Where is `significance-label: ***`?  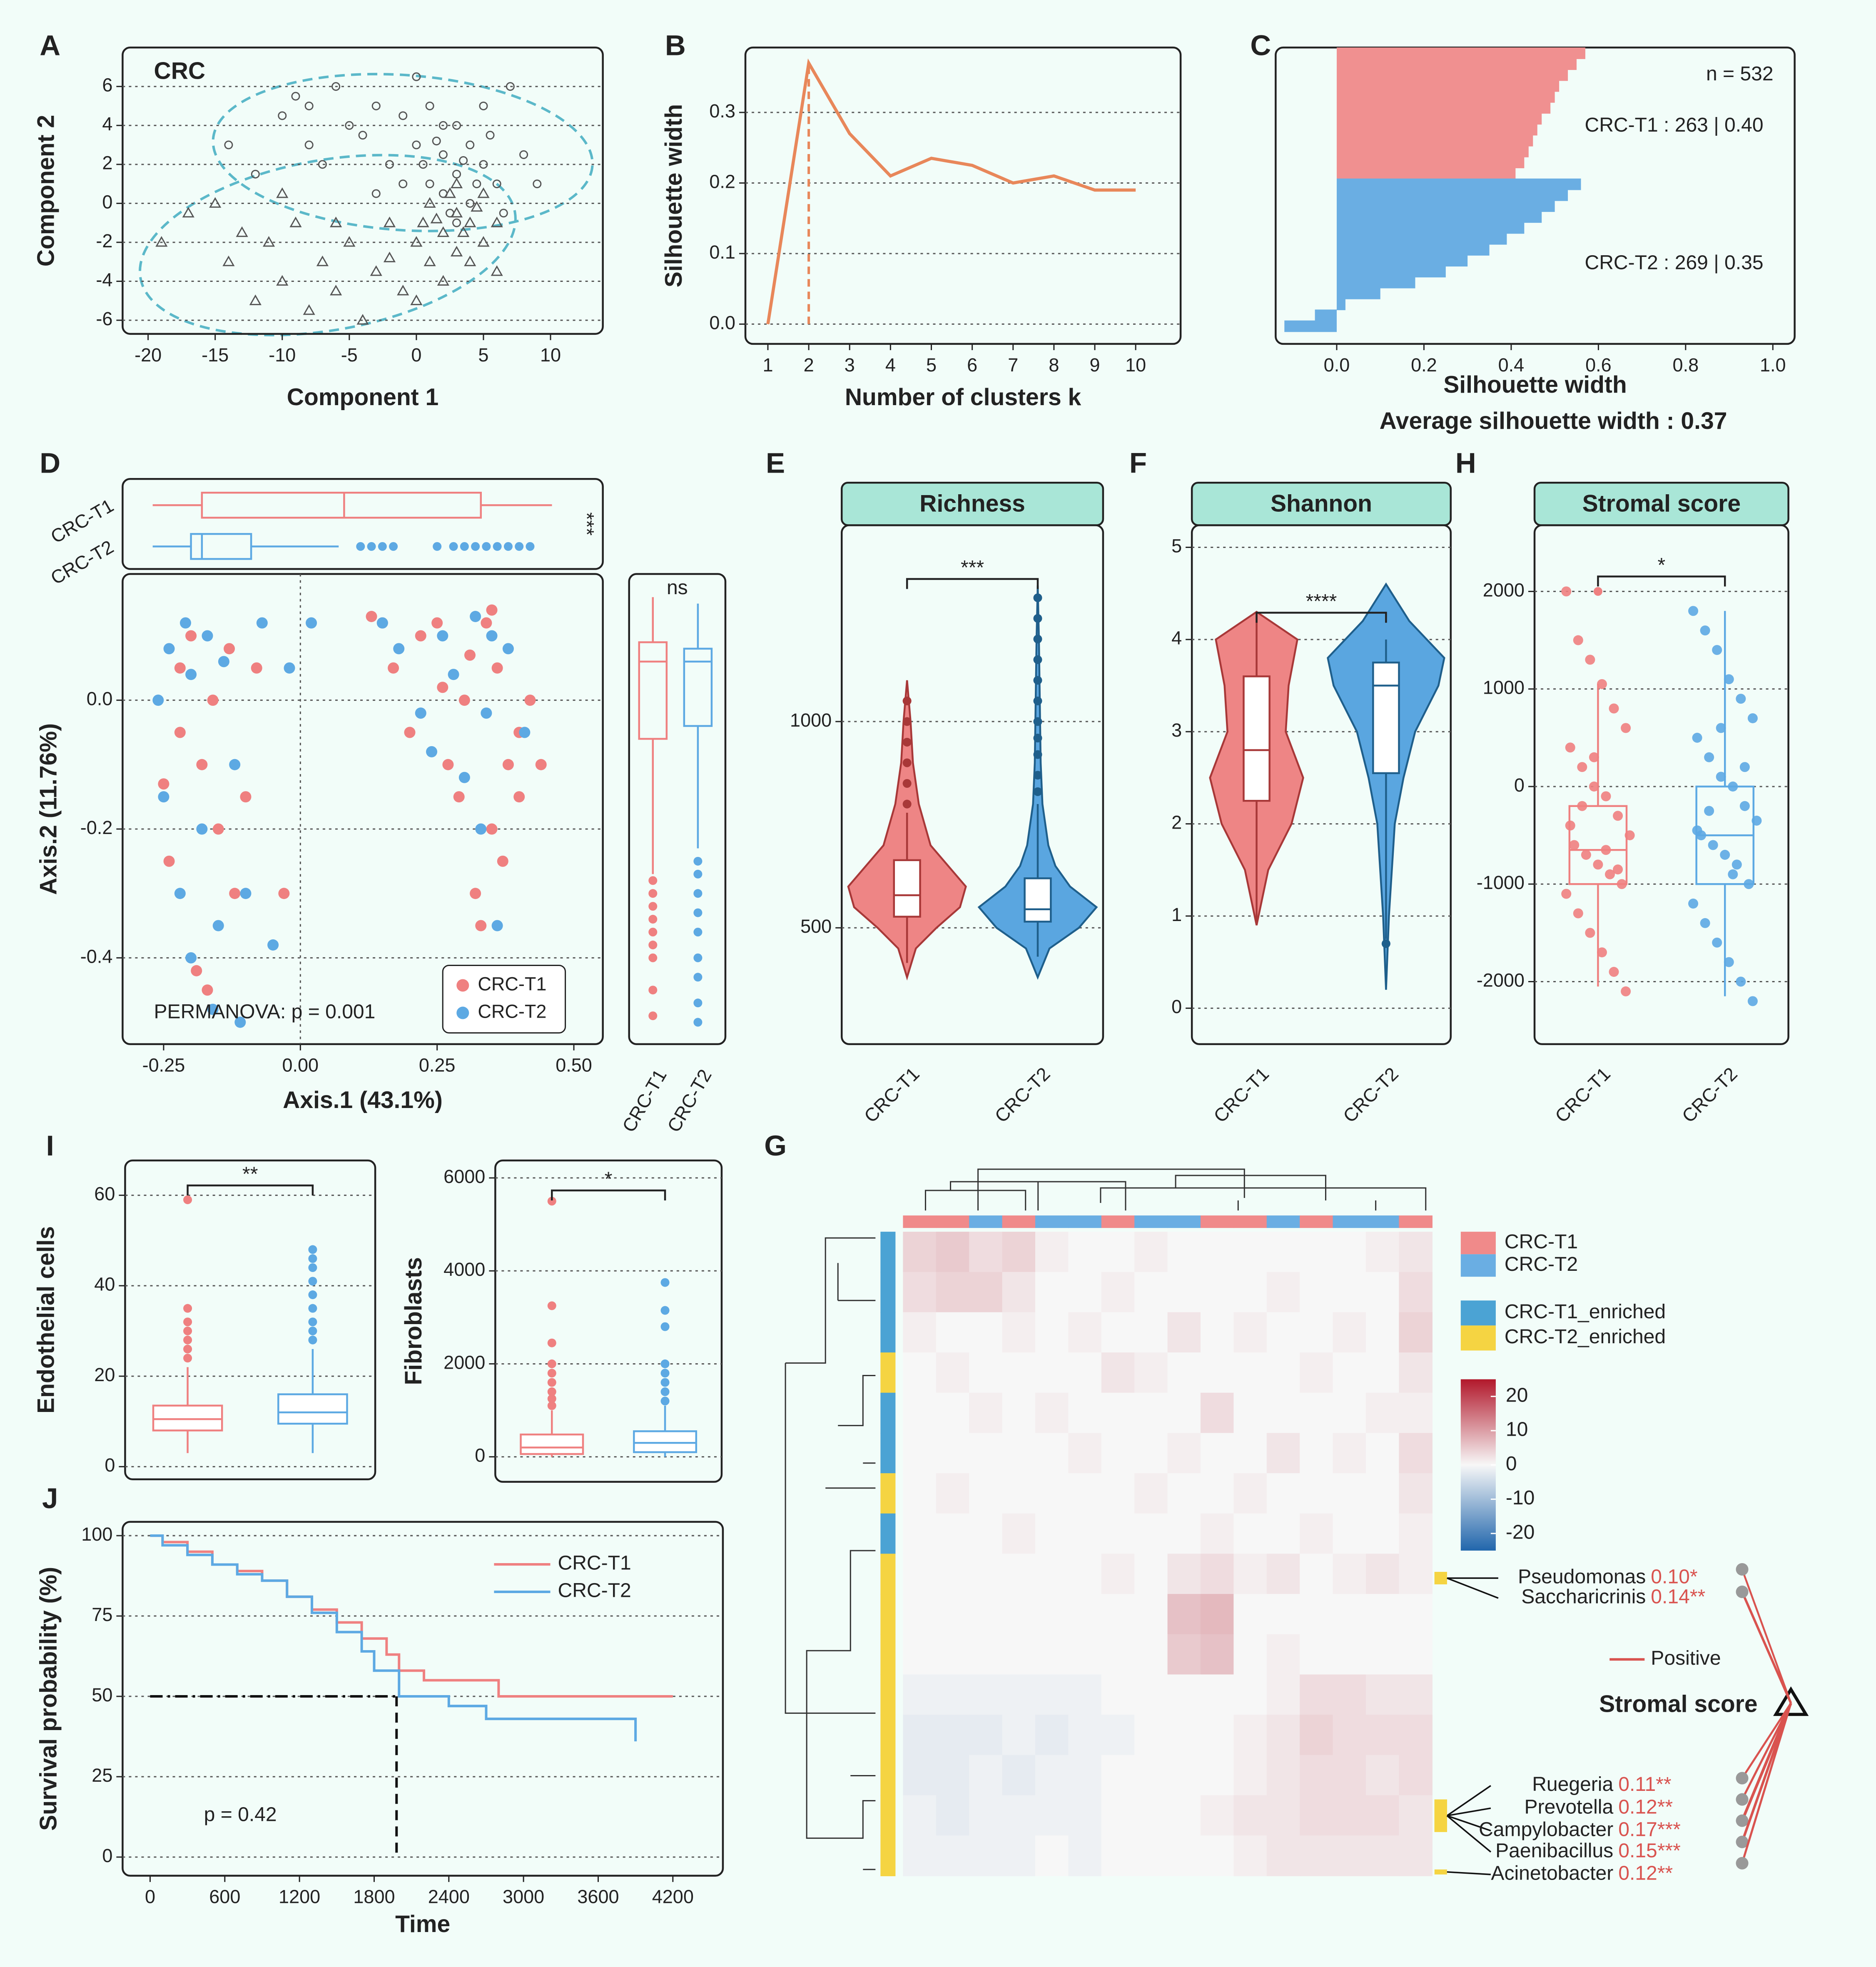
significance-label: *** is located at coordinates (587, 523).